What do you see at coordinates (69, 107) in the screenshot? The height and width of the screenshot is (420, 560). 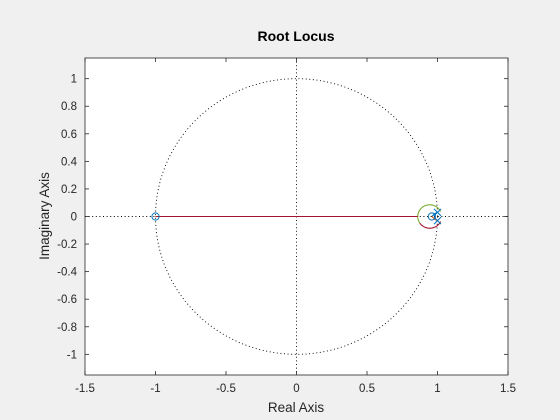 I see `y-tick-label: 0.8` at bounding box center [69, 107].